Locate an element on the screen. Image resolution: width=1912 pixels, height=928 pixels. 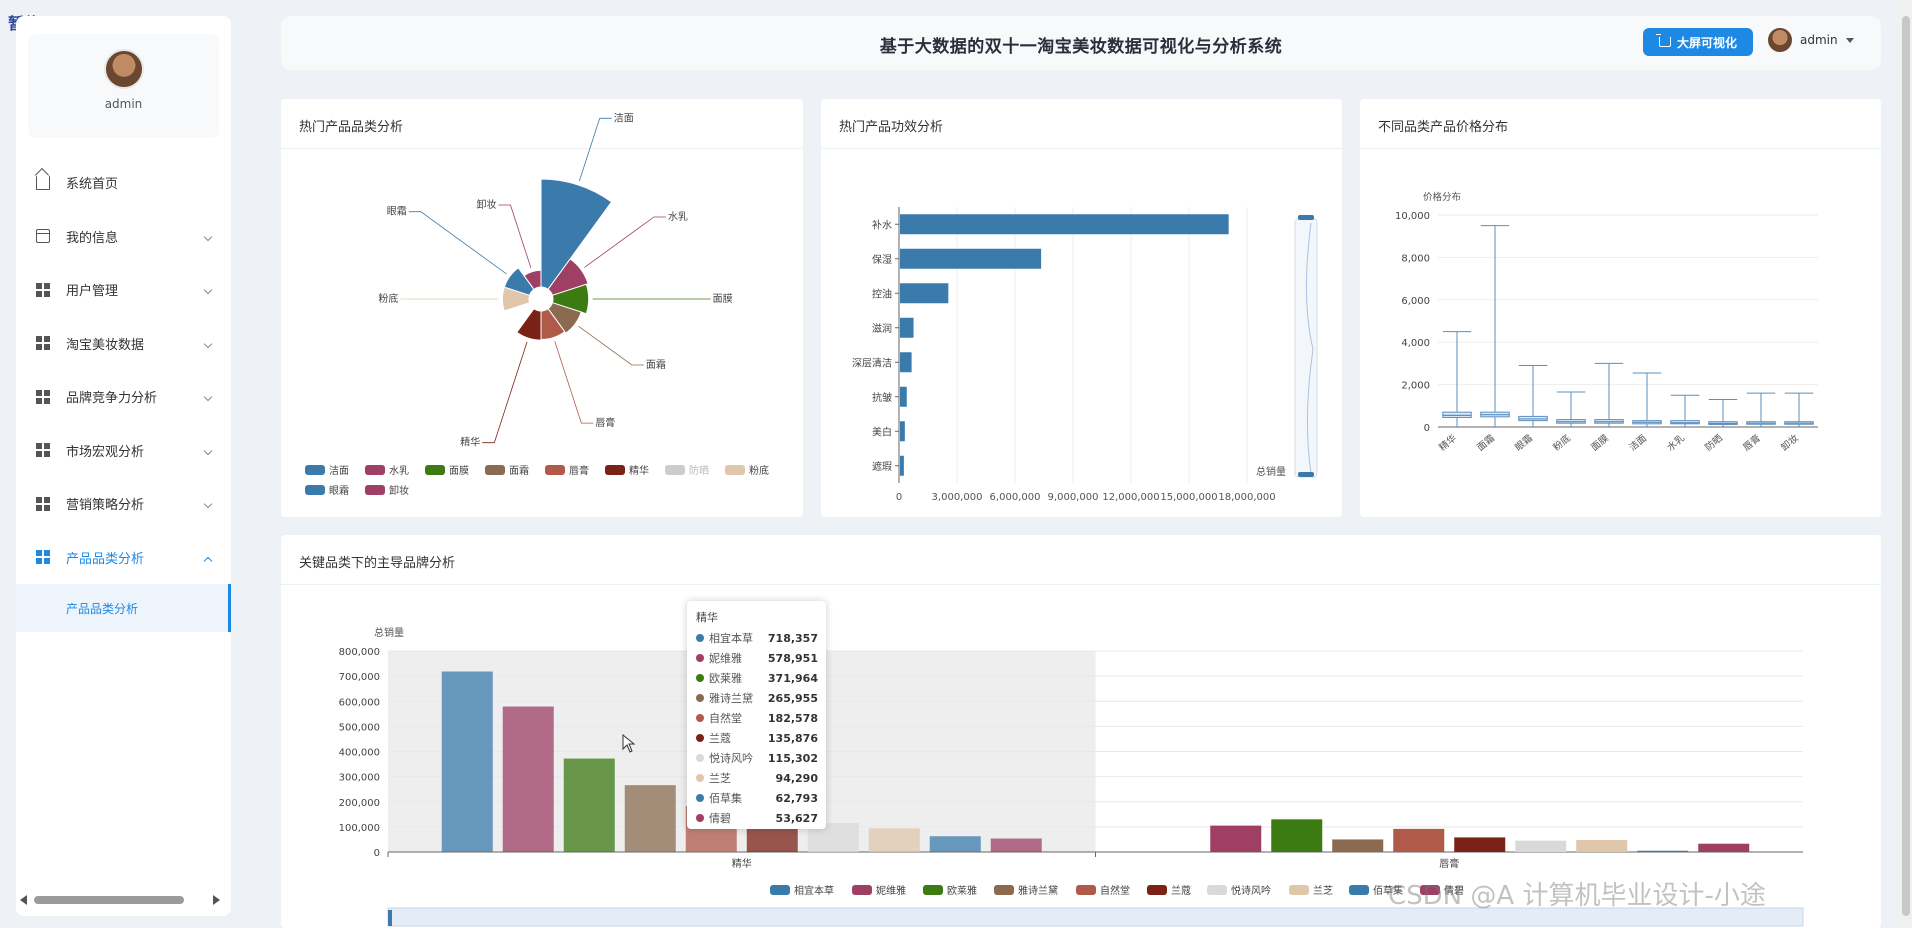
y-tick-label: 800,000 is located at coordinates (359, 652).